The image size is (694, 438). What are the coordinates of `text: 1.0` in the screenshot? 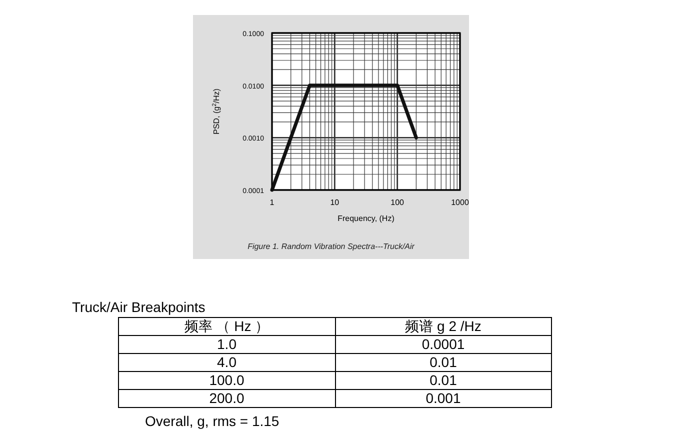 It's located at (226, 345).